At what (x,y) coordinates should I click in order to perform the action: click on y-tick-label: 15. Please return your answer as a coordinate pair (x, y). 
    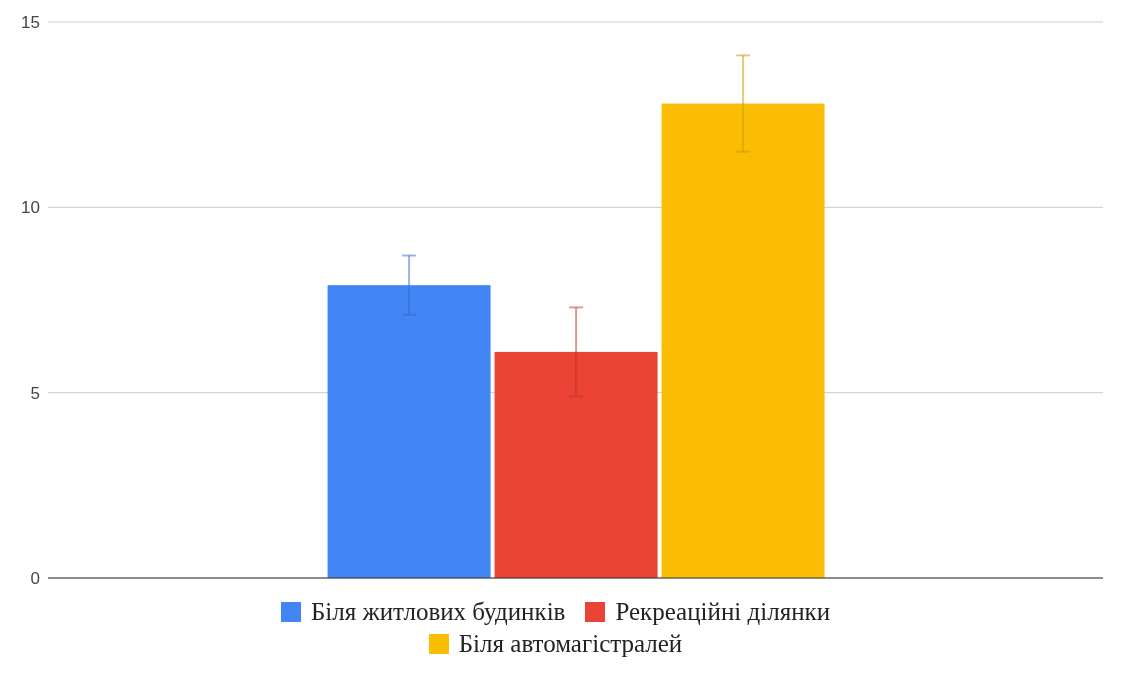
    Looking at the image, I should click on (30, 23).